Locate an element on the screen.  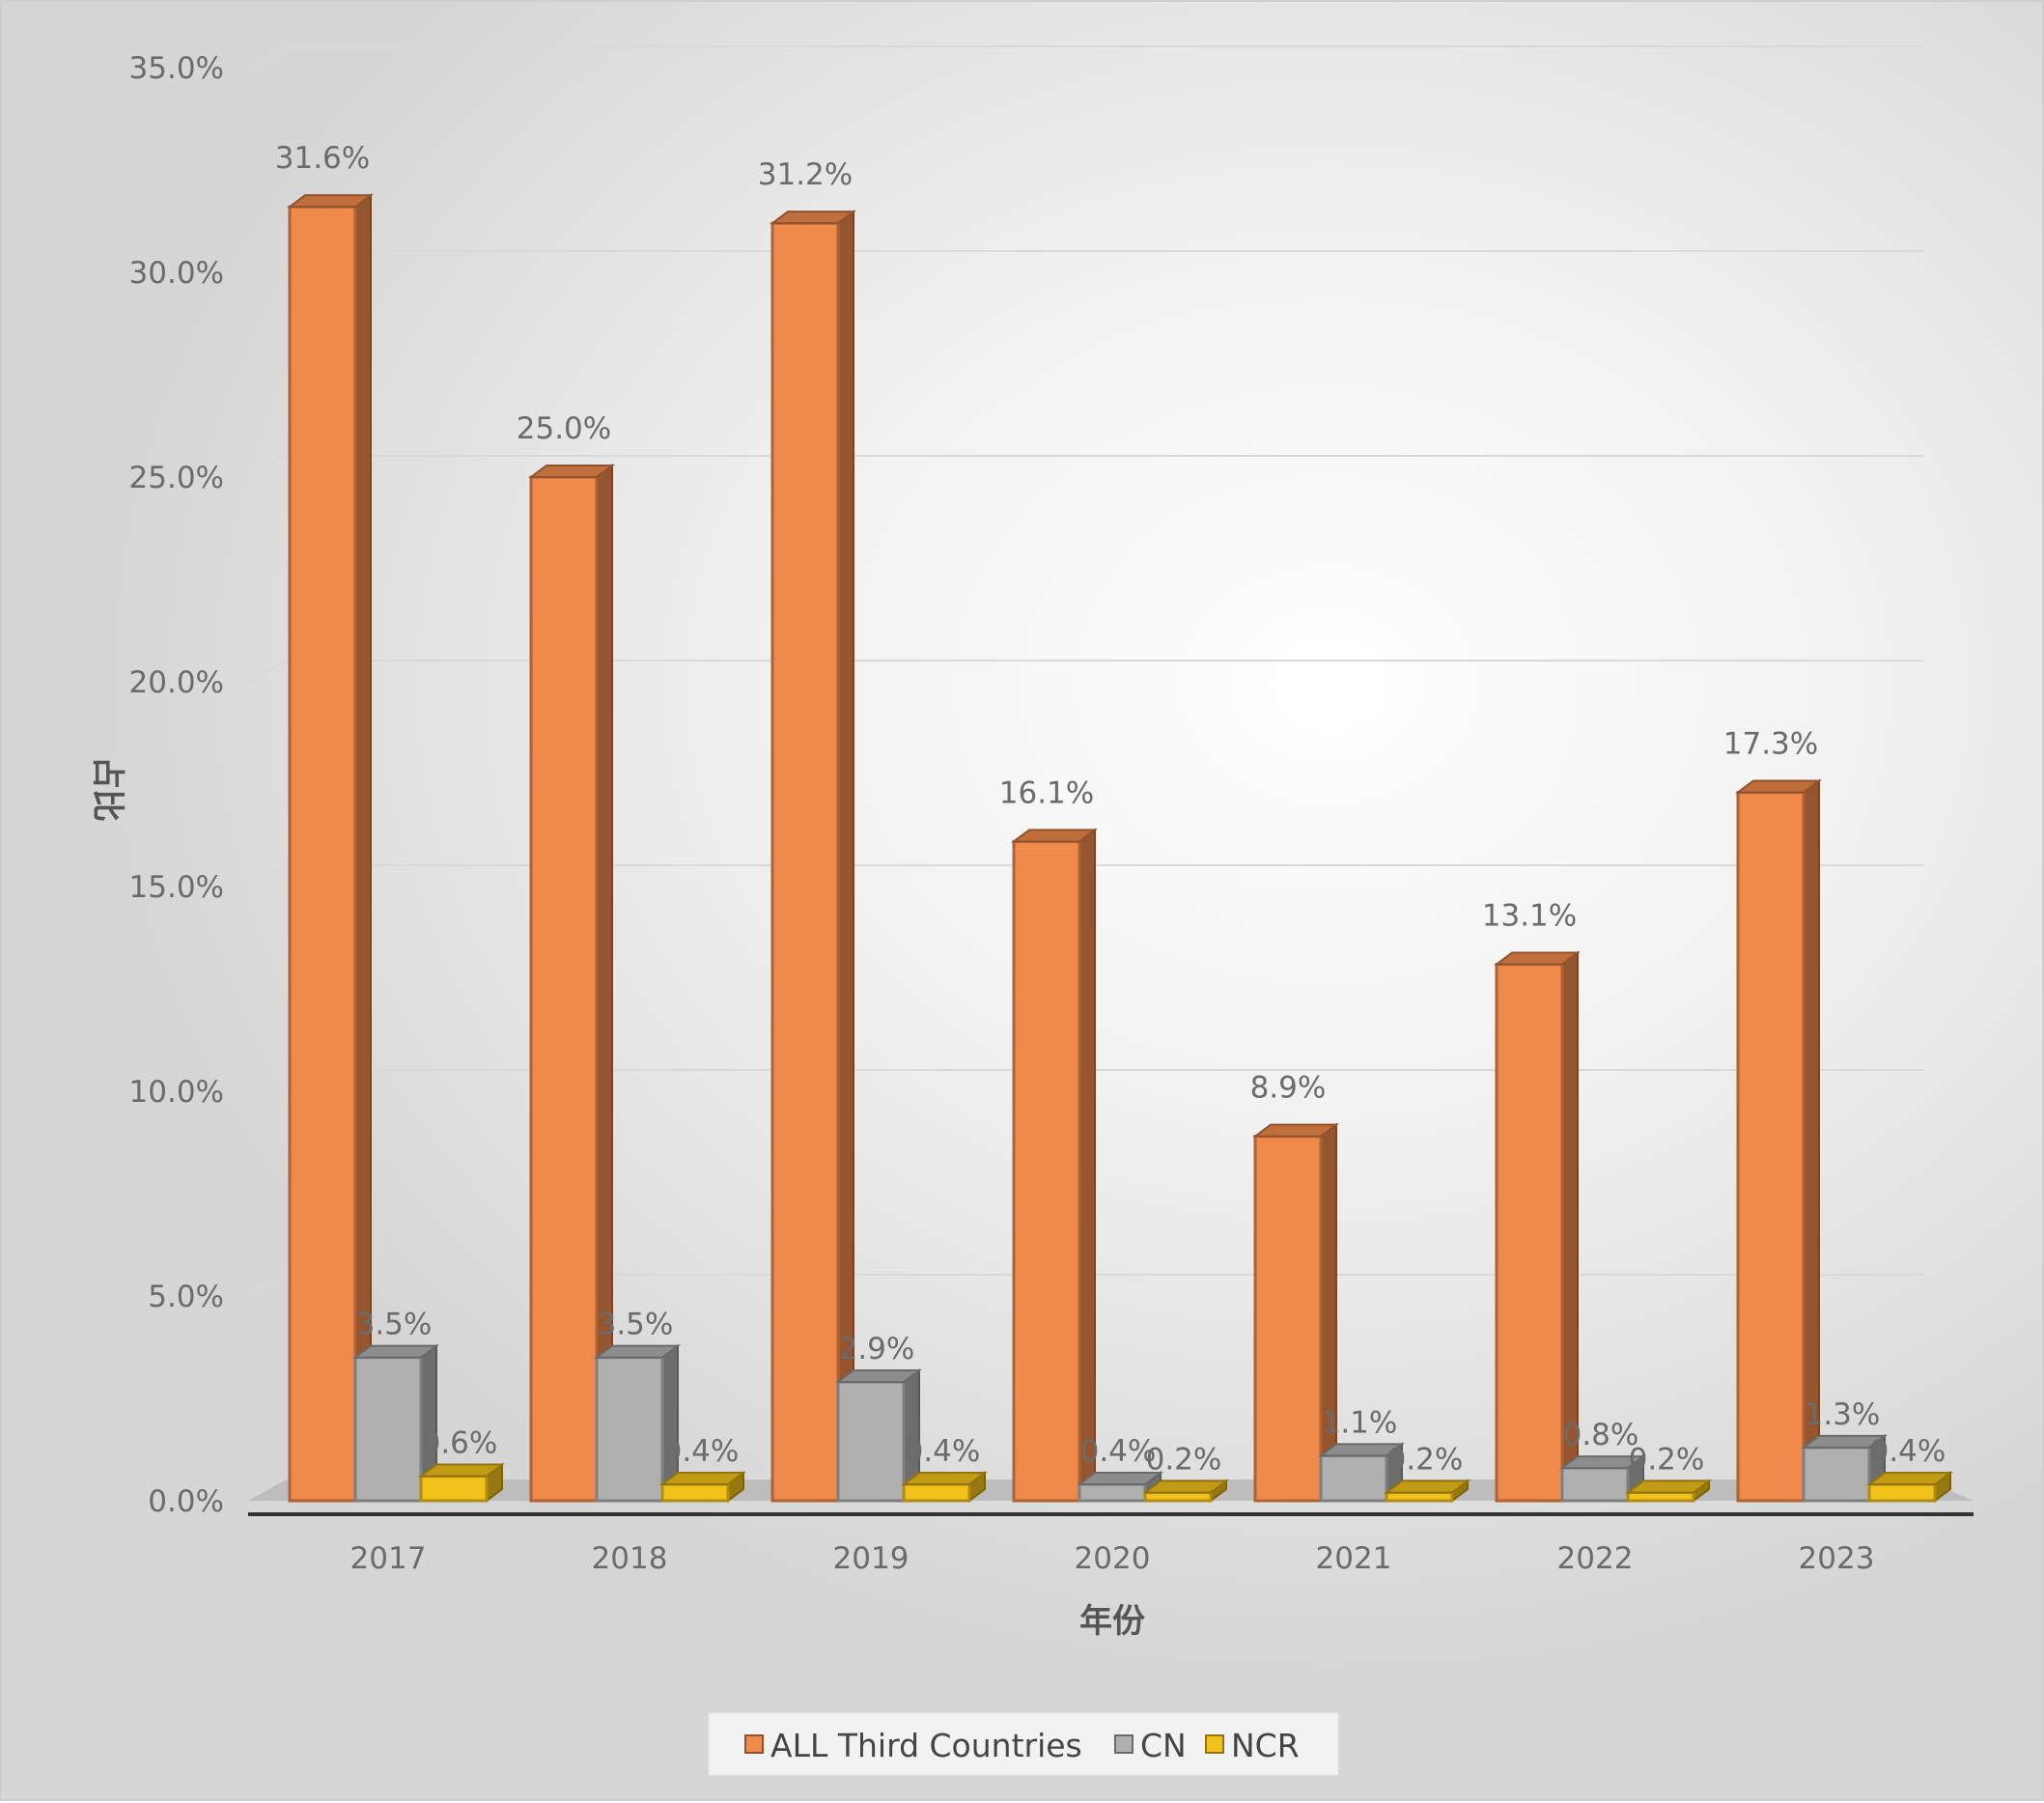
y-tick-label: 5.0% is located at coordinates (186, 1297).